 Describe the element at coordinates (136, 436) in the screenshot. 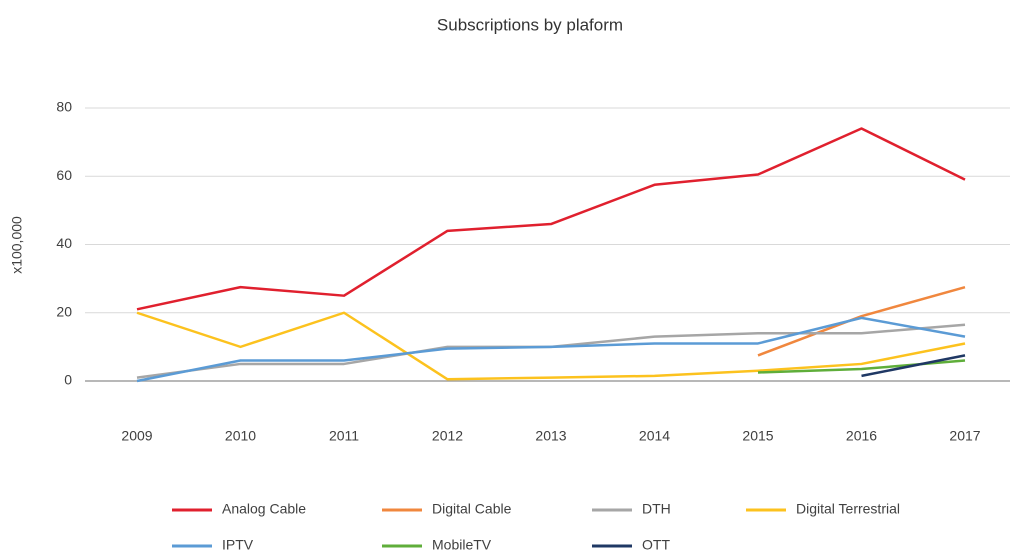

I see `x-tick-label: 2009` at that location.